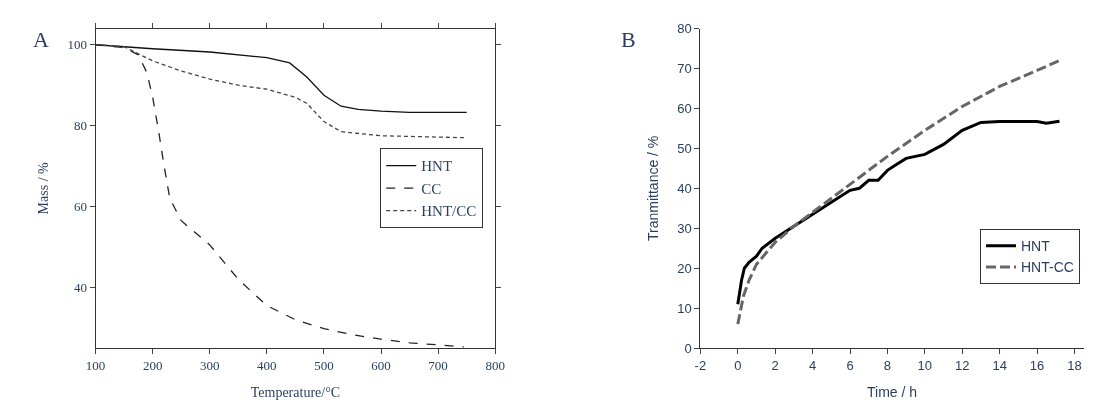 This screenshot has height=420, width=1120. Describe the element at coordinates (295, 392) in the screenshot. I see `x-axis-title: Temperature/°C` at that location.